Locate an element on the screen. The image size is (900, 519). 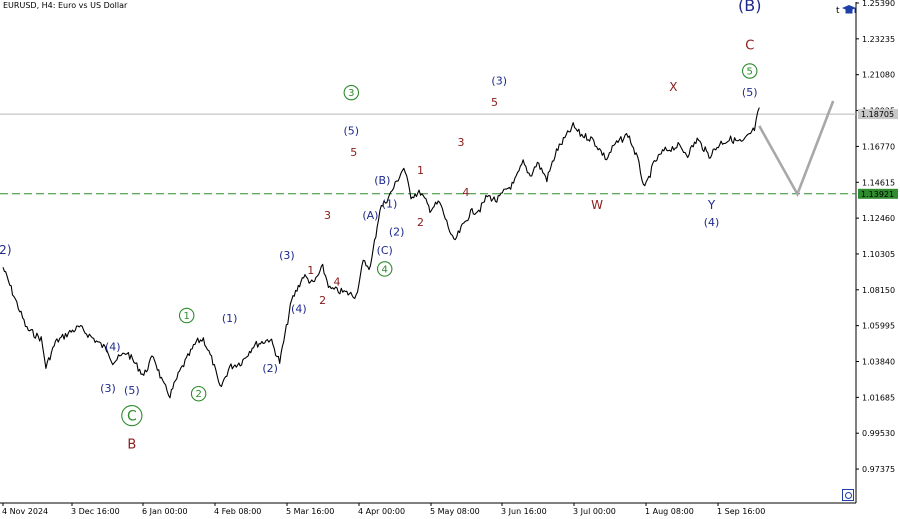
wave-label: (C) is located at coordinates (385, 250).